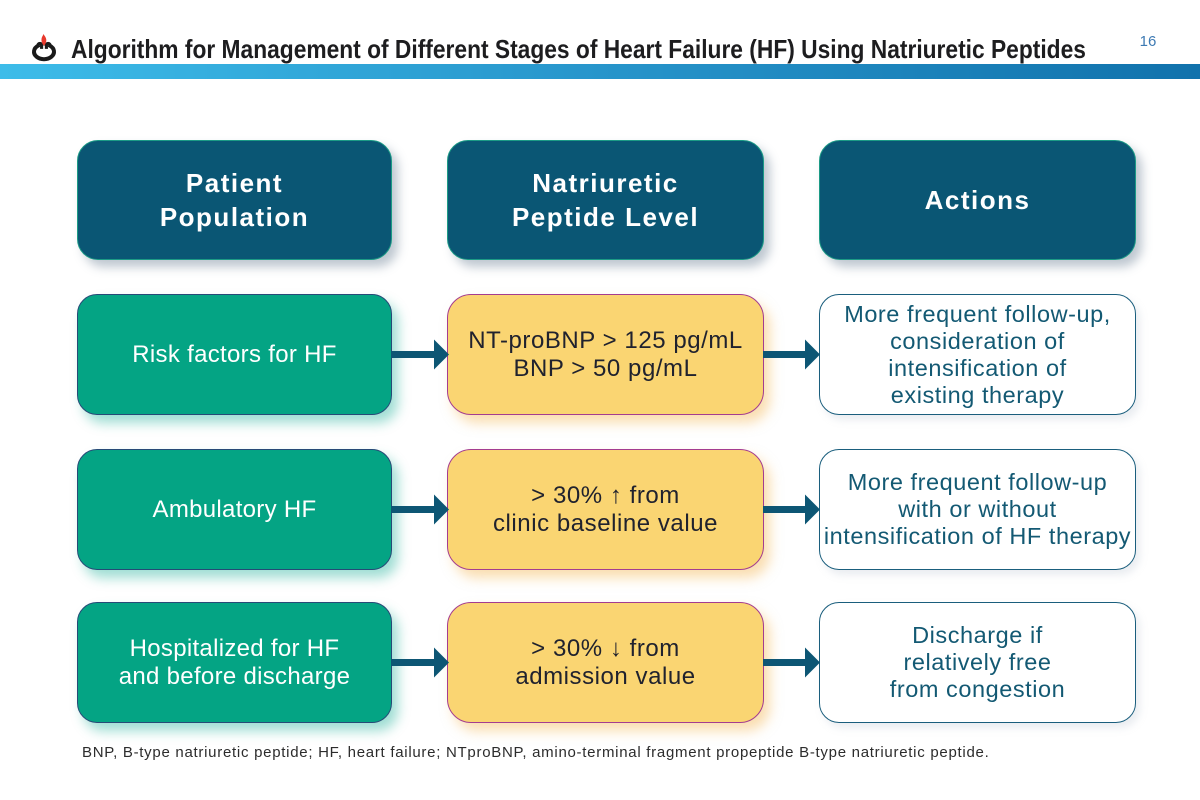 This screenshot has width=1200, height=800. I want to click on column-header-patient-population: Patient Population, so click(234, 200).